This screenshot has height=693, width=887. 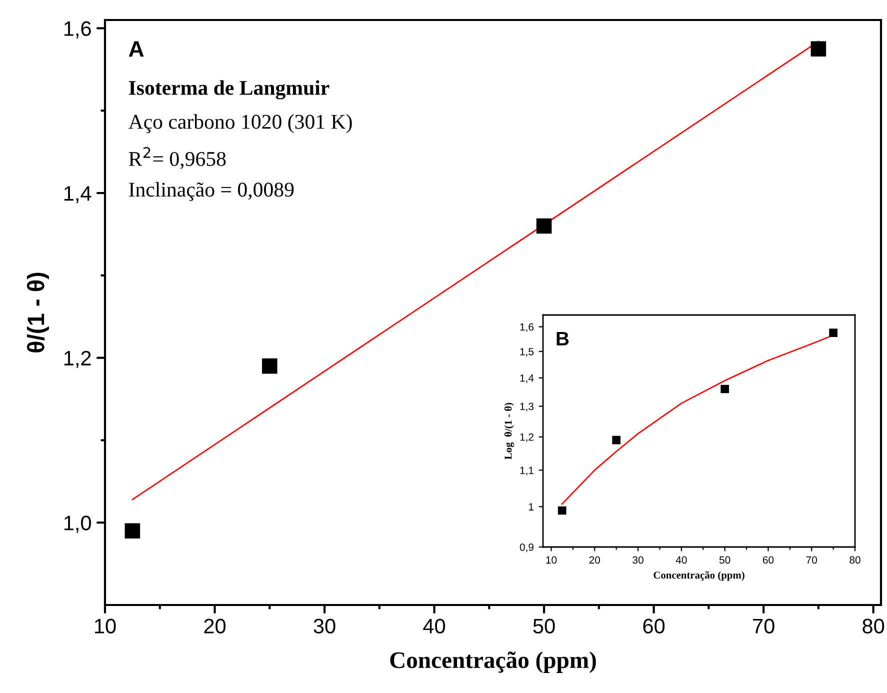 What do you see at coordinates (562, 339) in the screenshot?
I see `annotation: B` at bounding box center [562, 339].